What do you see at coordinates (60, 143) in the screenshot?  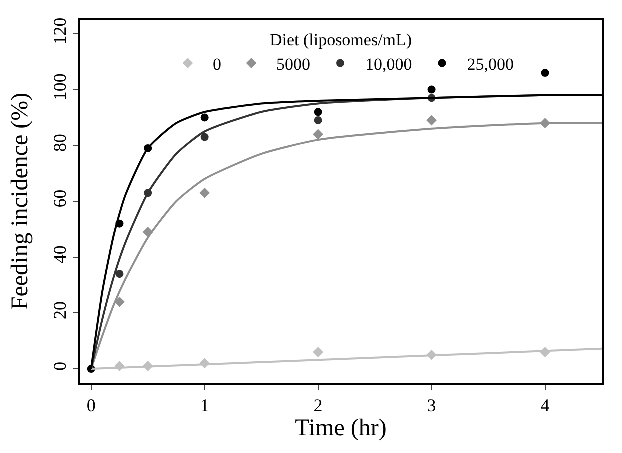 I see `y-tick-label: 80` at bounding box center [60, 143].